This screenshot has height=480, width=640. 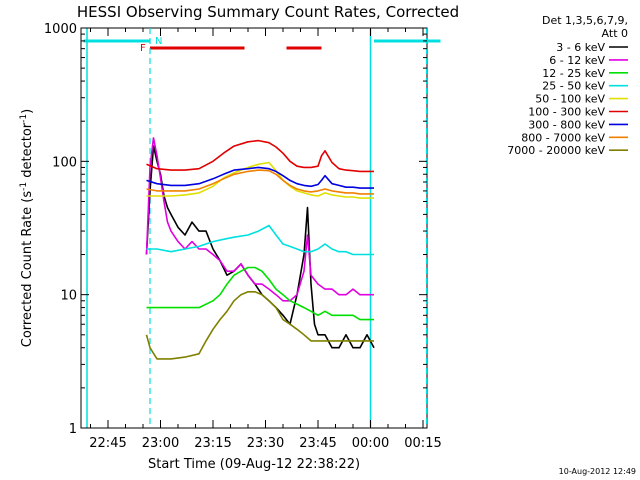 I want to click on legend-entry-label: 3 - 6 keV, so click(x=580, y=47).